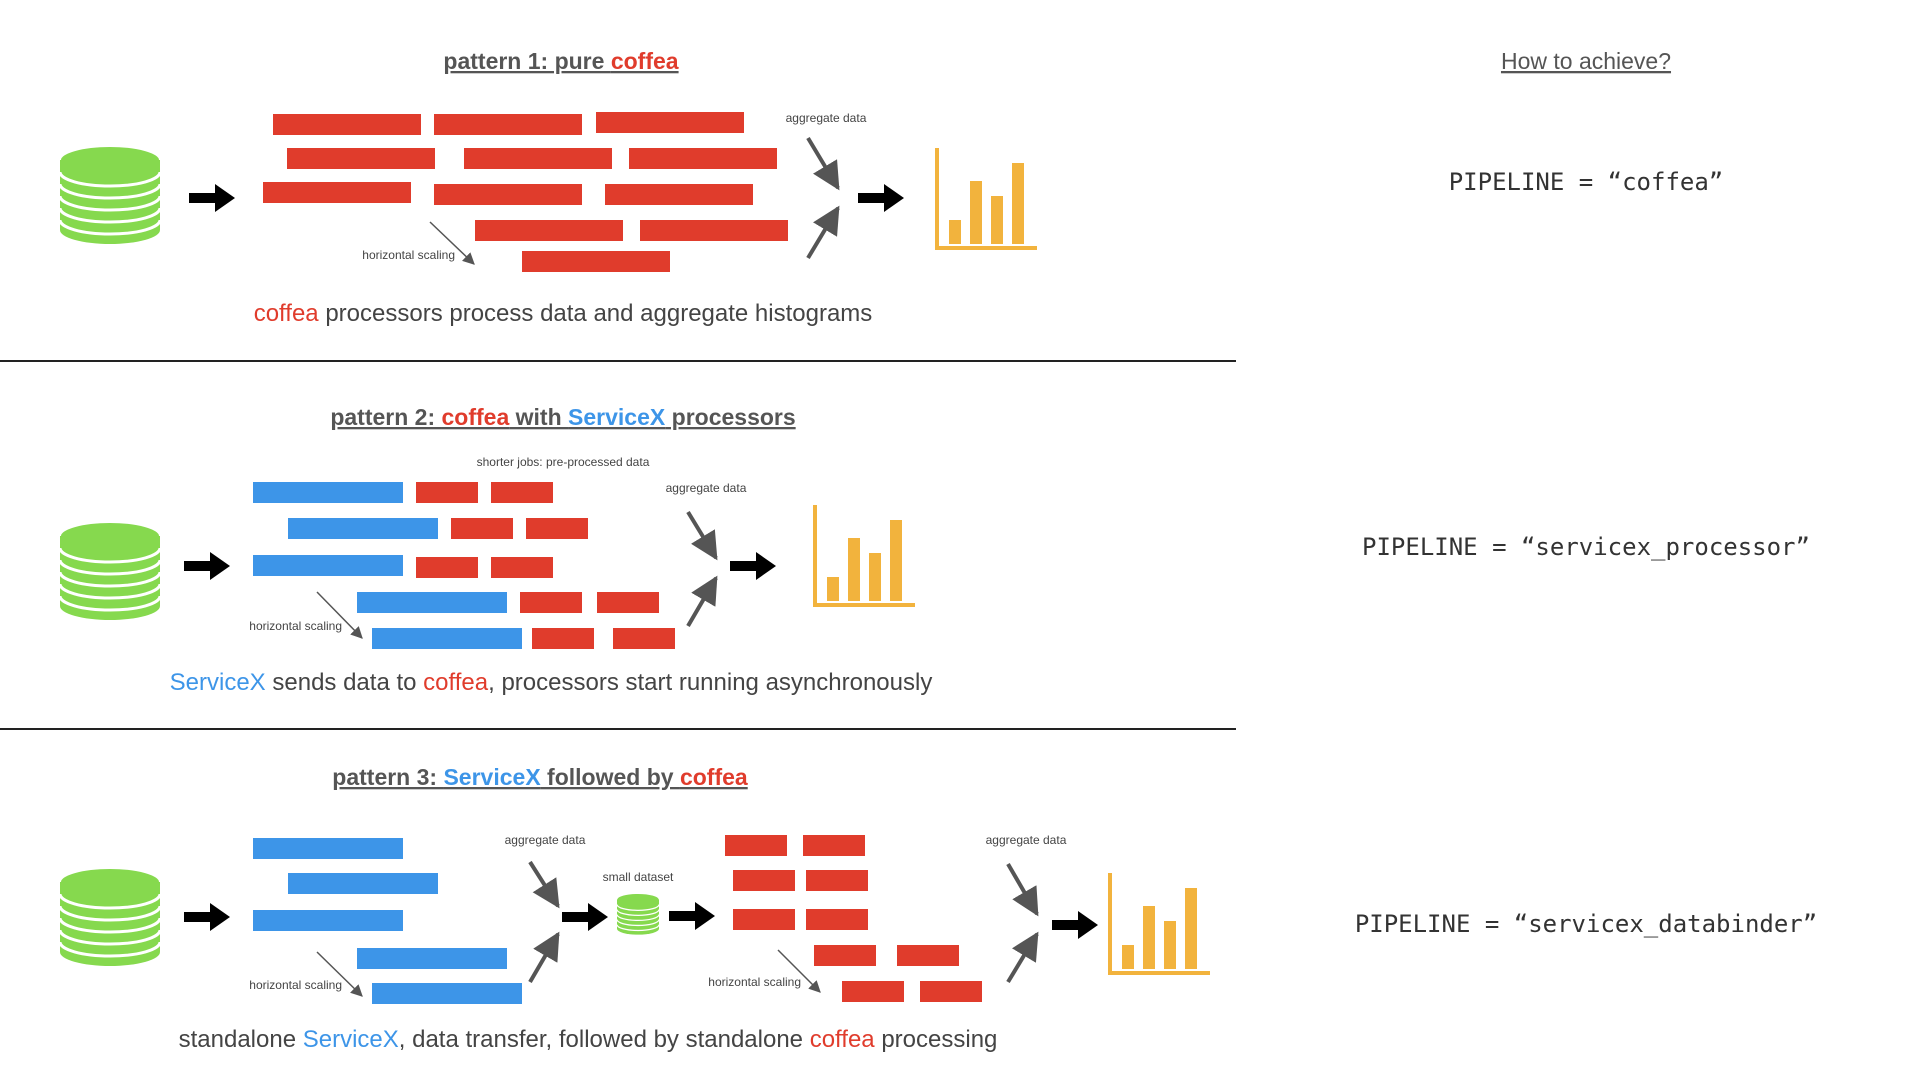  What do you see at coordinates (638, 914) in the screenshot?
I see `small-database-icon` at bounding box center [638, 914].